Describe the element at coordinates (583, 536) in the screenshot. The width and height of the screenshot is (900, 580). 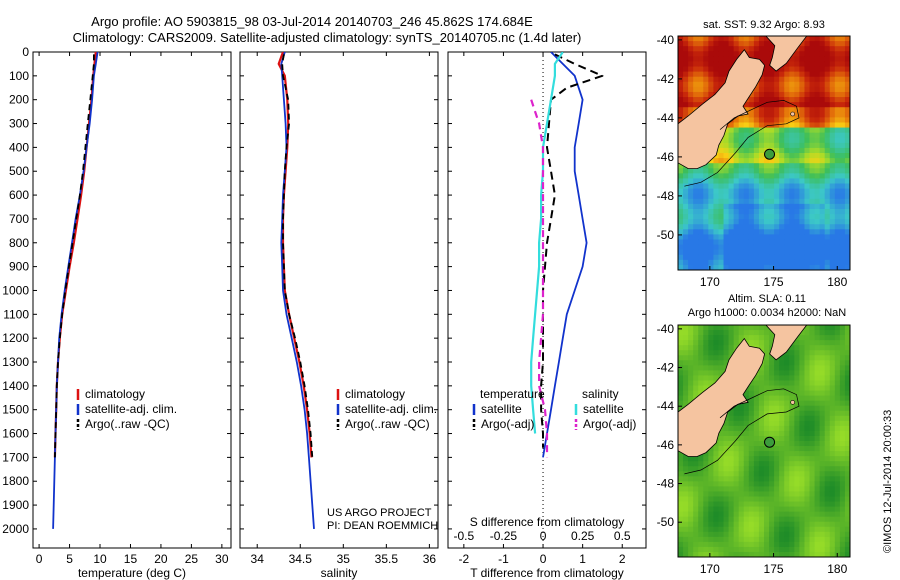
I see `s-tick-label: 0.25` at that location.